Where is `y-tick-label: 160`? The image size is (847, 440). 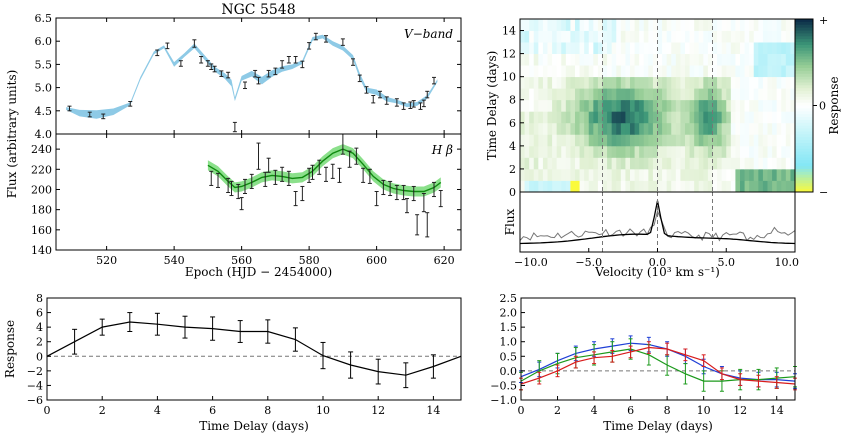 y-tick-label: 160 is located at coordinates (41, 230).